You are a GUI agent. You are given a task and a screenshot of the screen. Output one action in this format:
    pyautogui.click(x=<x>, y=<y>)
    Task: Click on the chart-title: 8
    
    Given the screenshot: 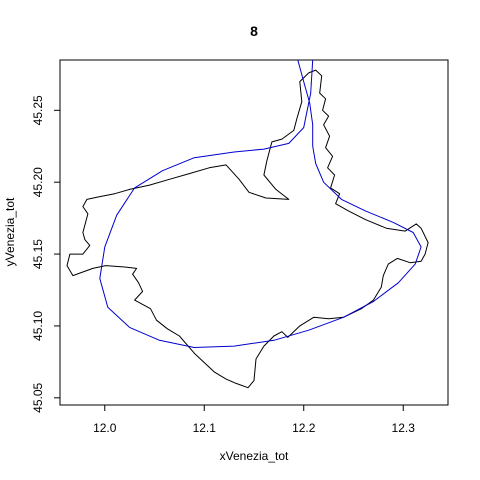 What is the action you would take?
    pyautogui.click(x=254, y=31)
    